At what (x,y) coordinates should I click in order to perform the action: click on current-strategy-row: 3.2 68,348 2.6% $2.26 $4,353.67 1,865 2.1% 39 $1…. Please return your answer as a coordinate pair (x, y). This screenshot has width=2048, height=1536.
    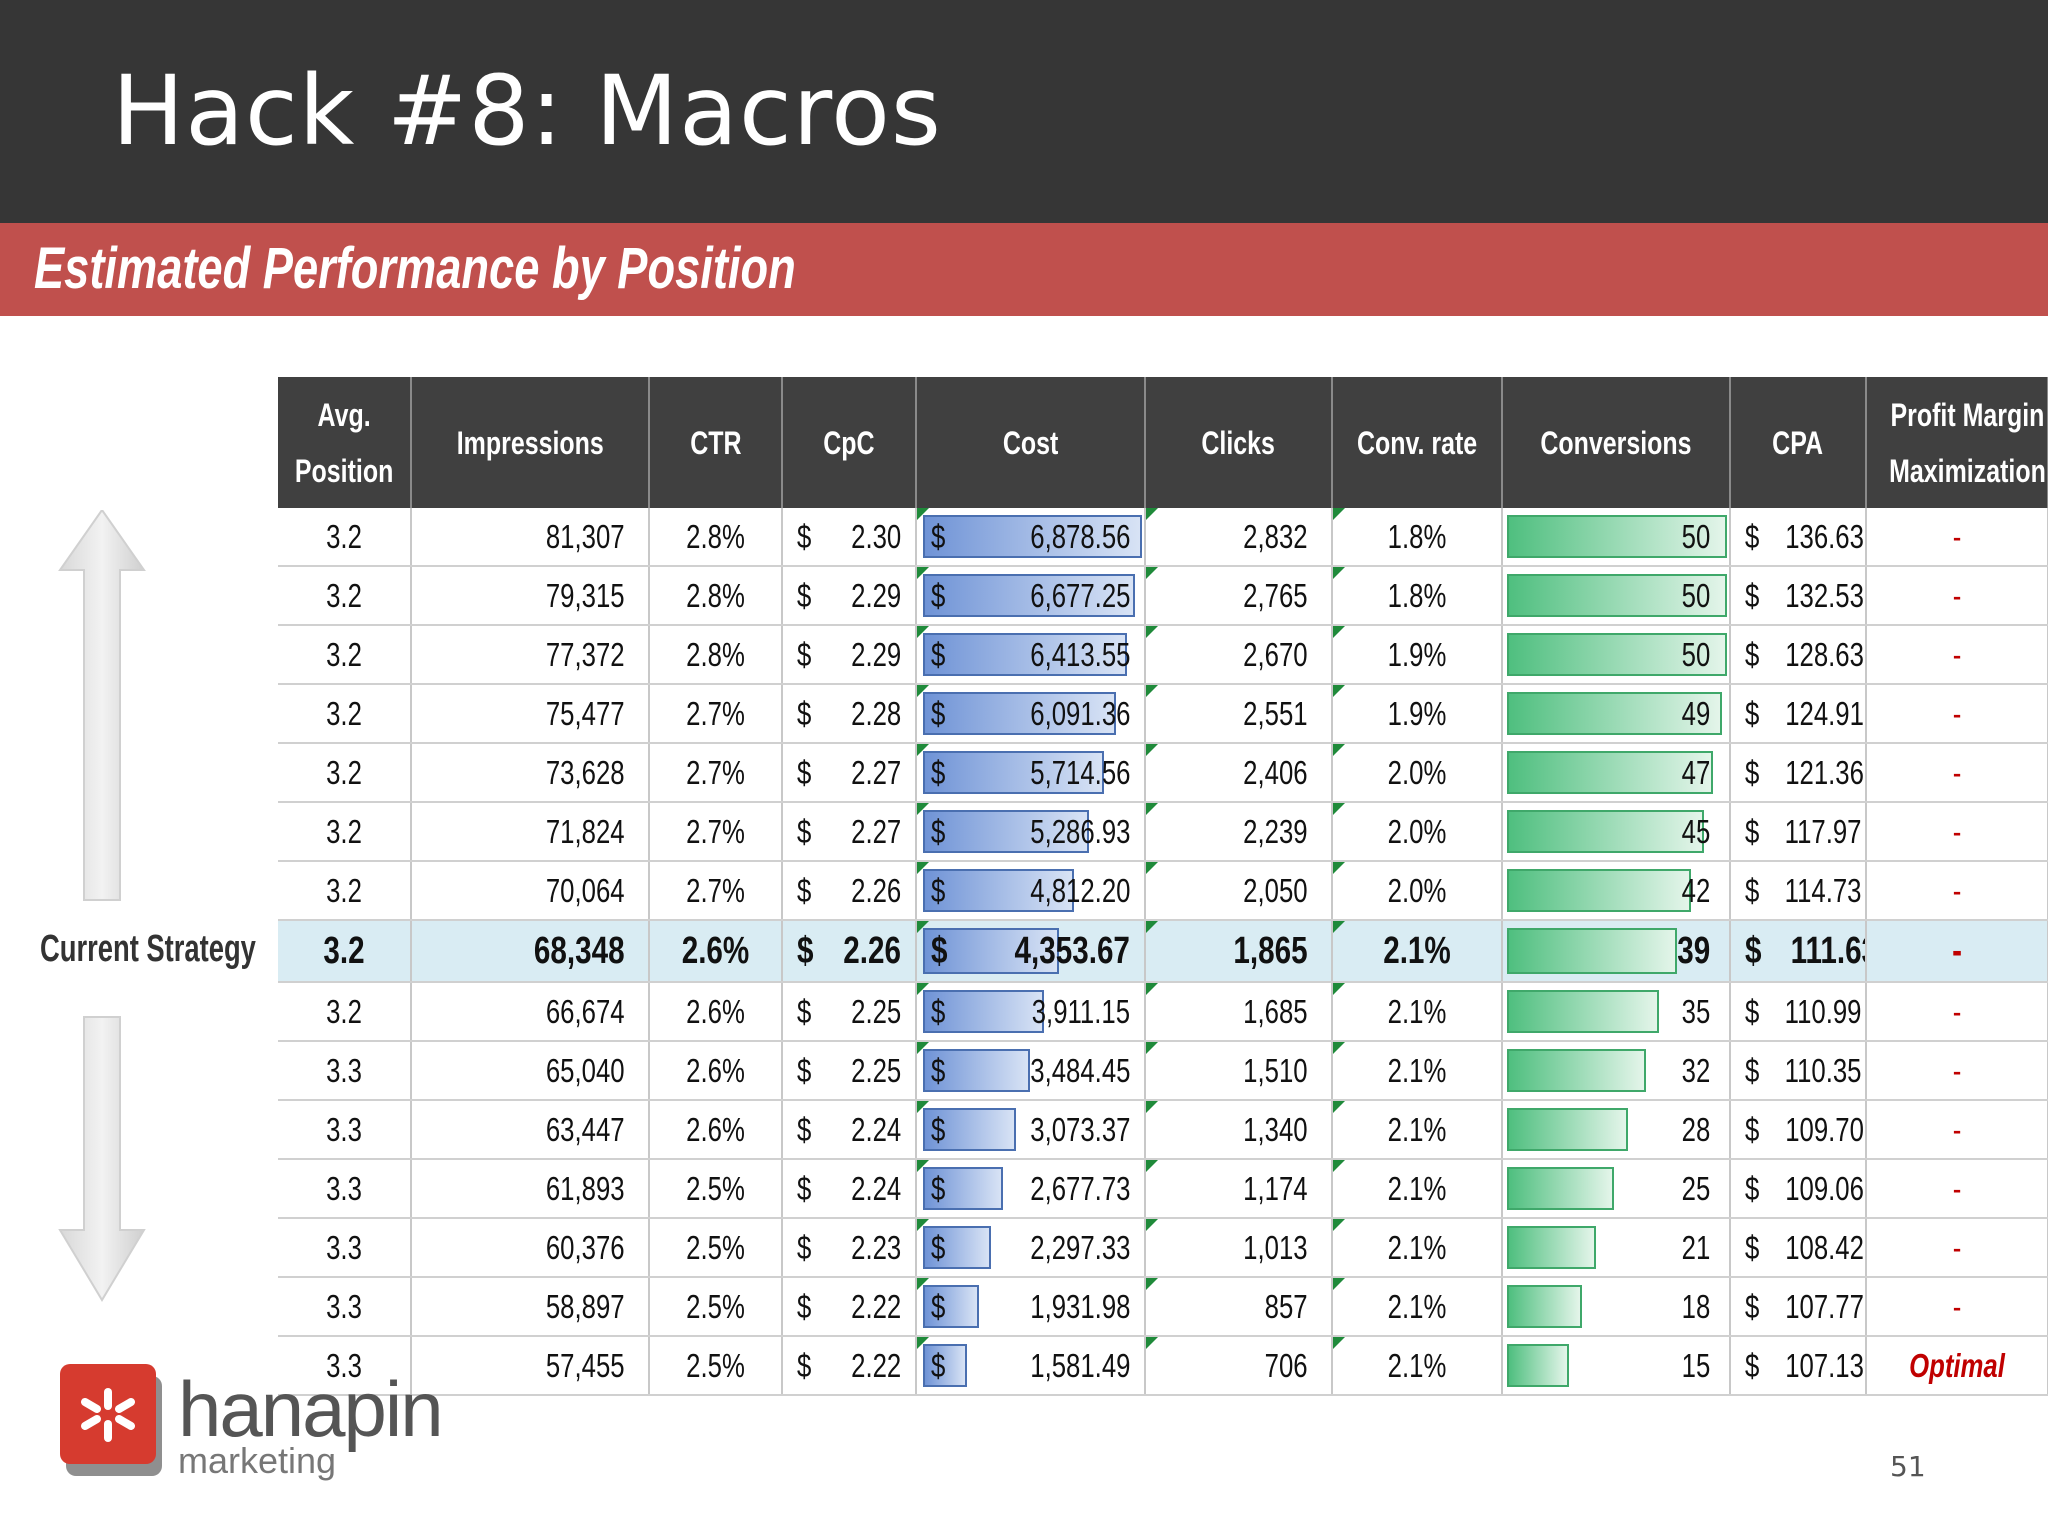
    Looking at the image, I should click on (1163, 951).